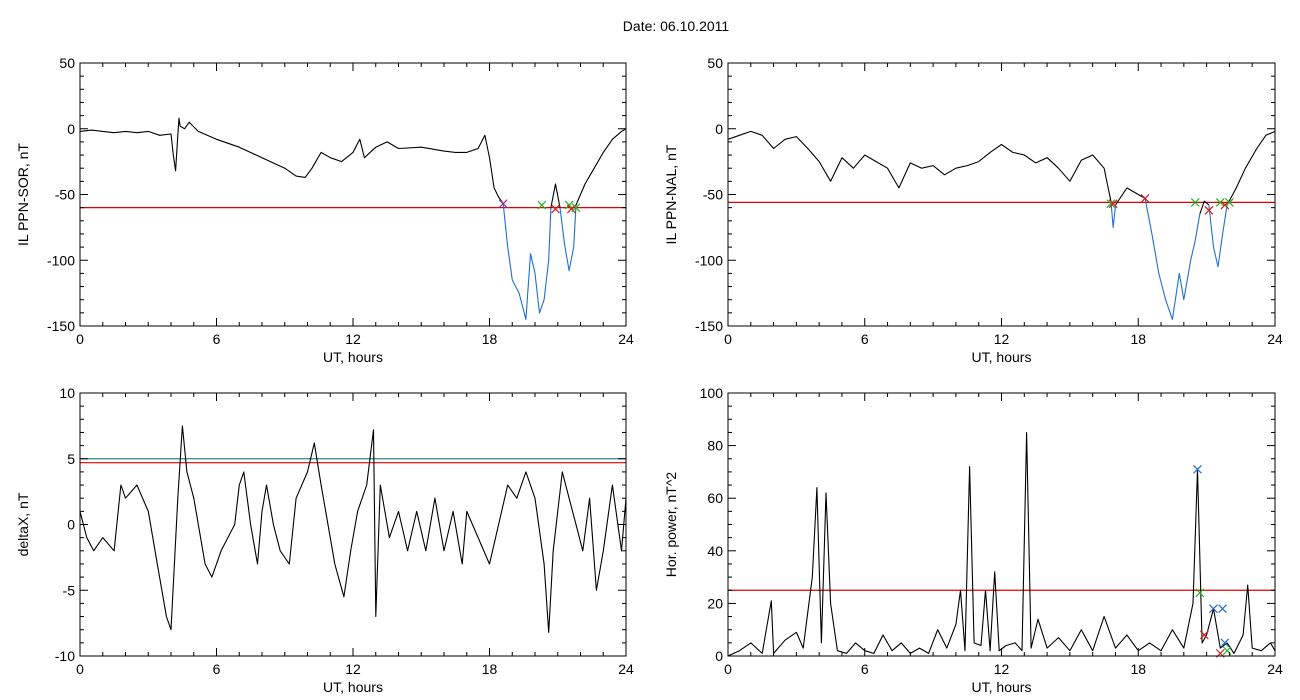  Describe the element at coordinates (69, 590) in the screenshot. I see `y-tick-label: -5` at that location.